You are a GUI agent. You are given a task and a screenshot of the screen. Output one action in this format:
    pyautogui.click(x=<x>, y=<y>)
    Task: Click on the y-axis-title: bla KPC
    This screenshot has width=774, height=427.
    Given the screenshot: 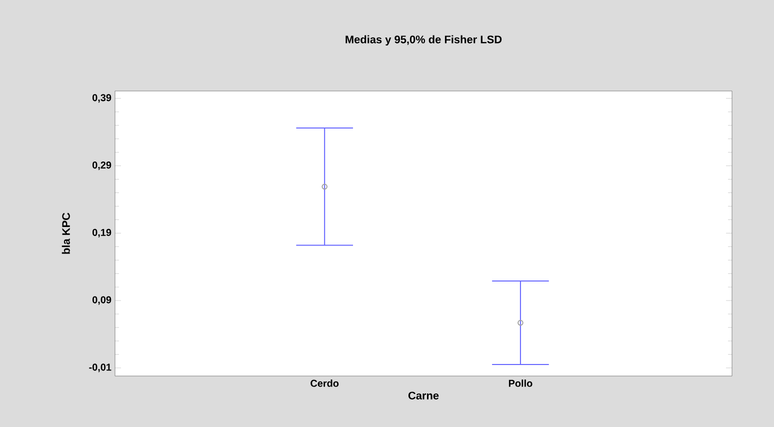 What is the action you would take?
    pyautogui.click(x=66, y=233)
    